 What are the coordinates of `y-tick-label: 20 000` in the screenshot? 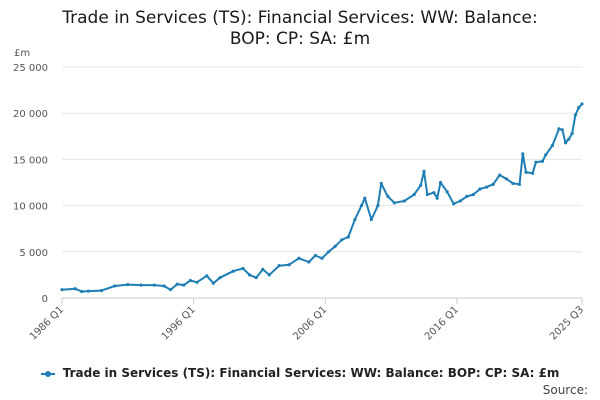 It's located at (30, 114).